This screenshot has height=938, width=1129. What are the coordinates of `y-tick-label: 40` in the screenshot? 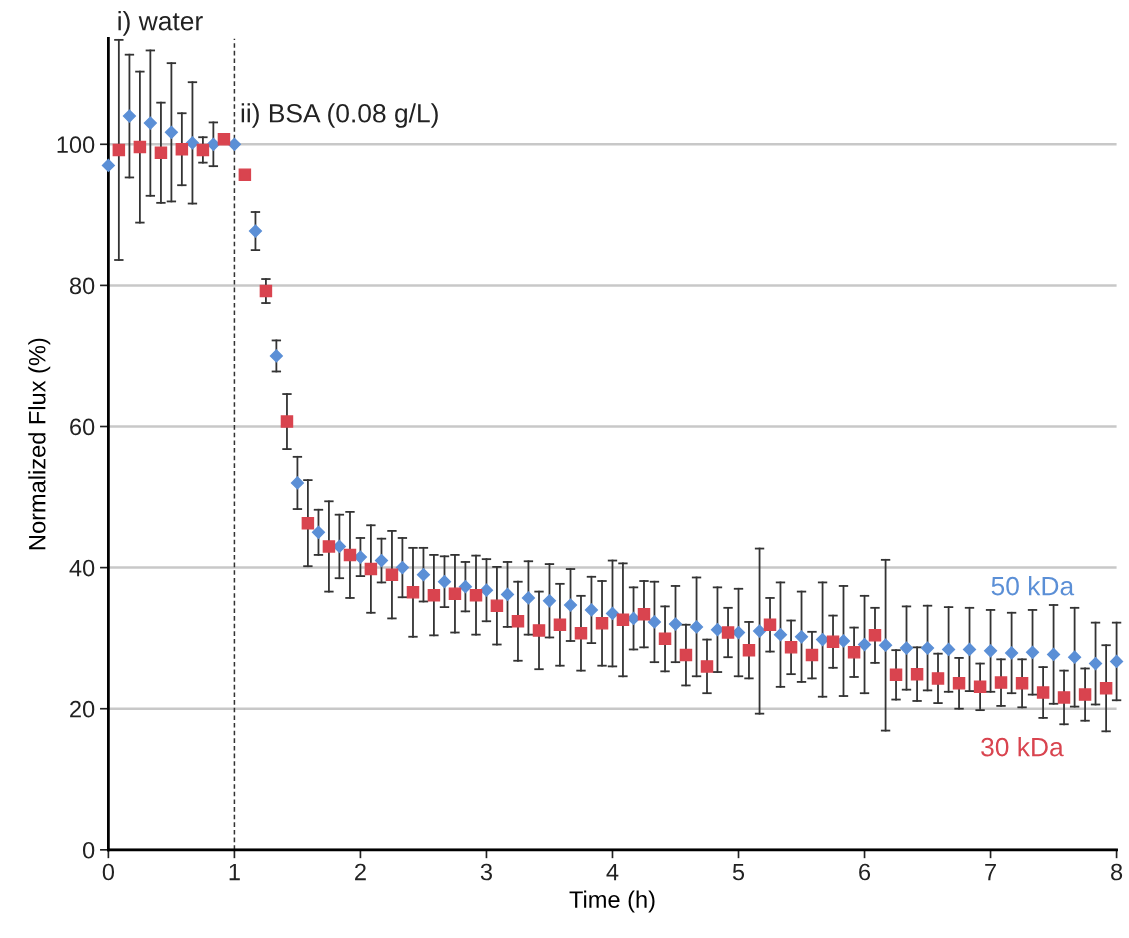 It's located at (82, 568).